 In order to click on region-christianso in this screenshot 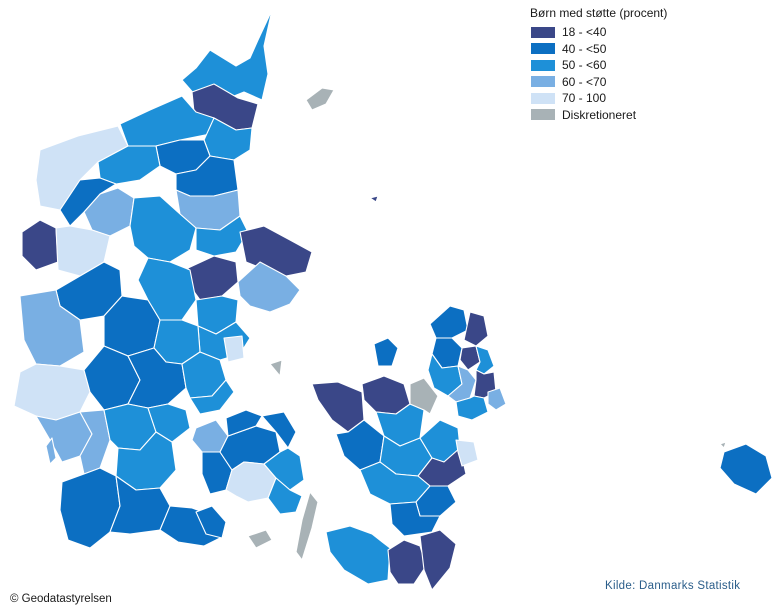, I will do `click(723, 445)`.